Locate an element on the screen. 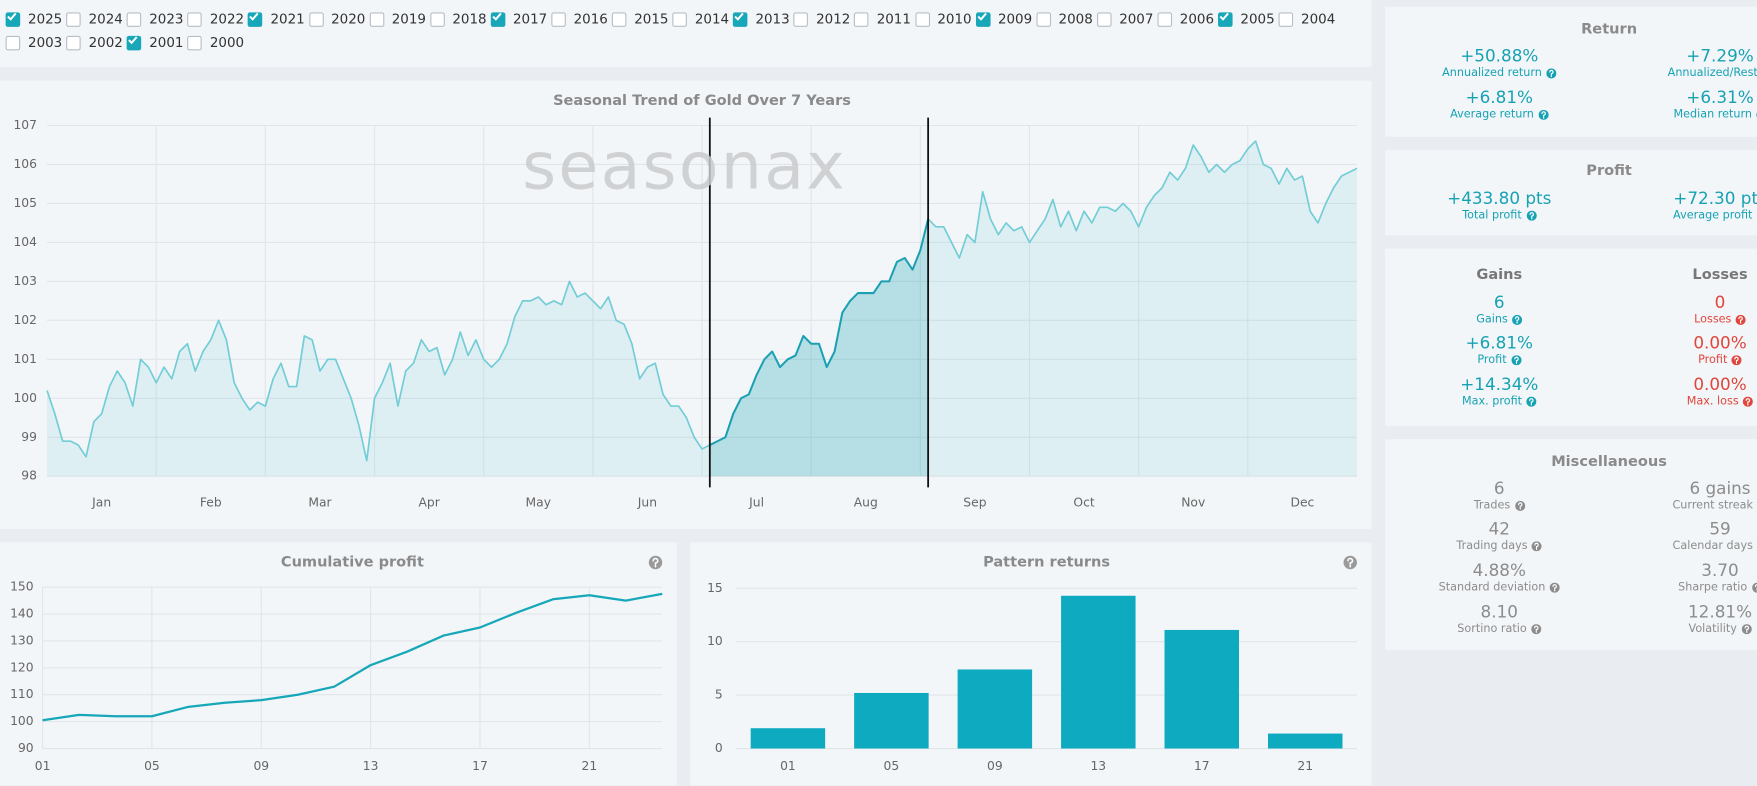 This screenshot has height=786, width=1757. year-checkbox: 2020 is located at coordinates (337, 19).